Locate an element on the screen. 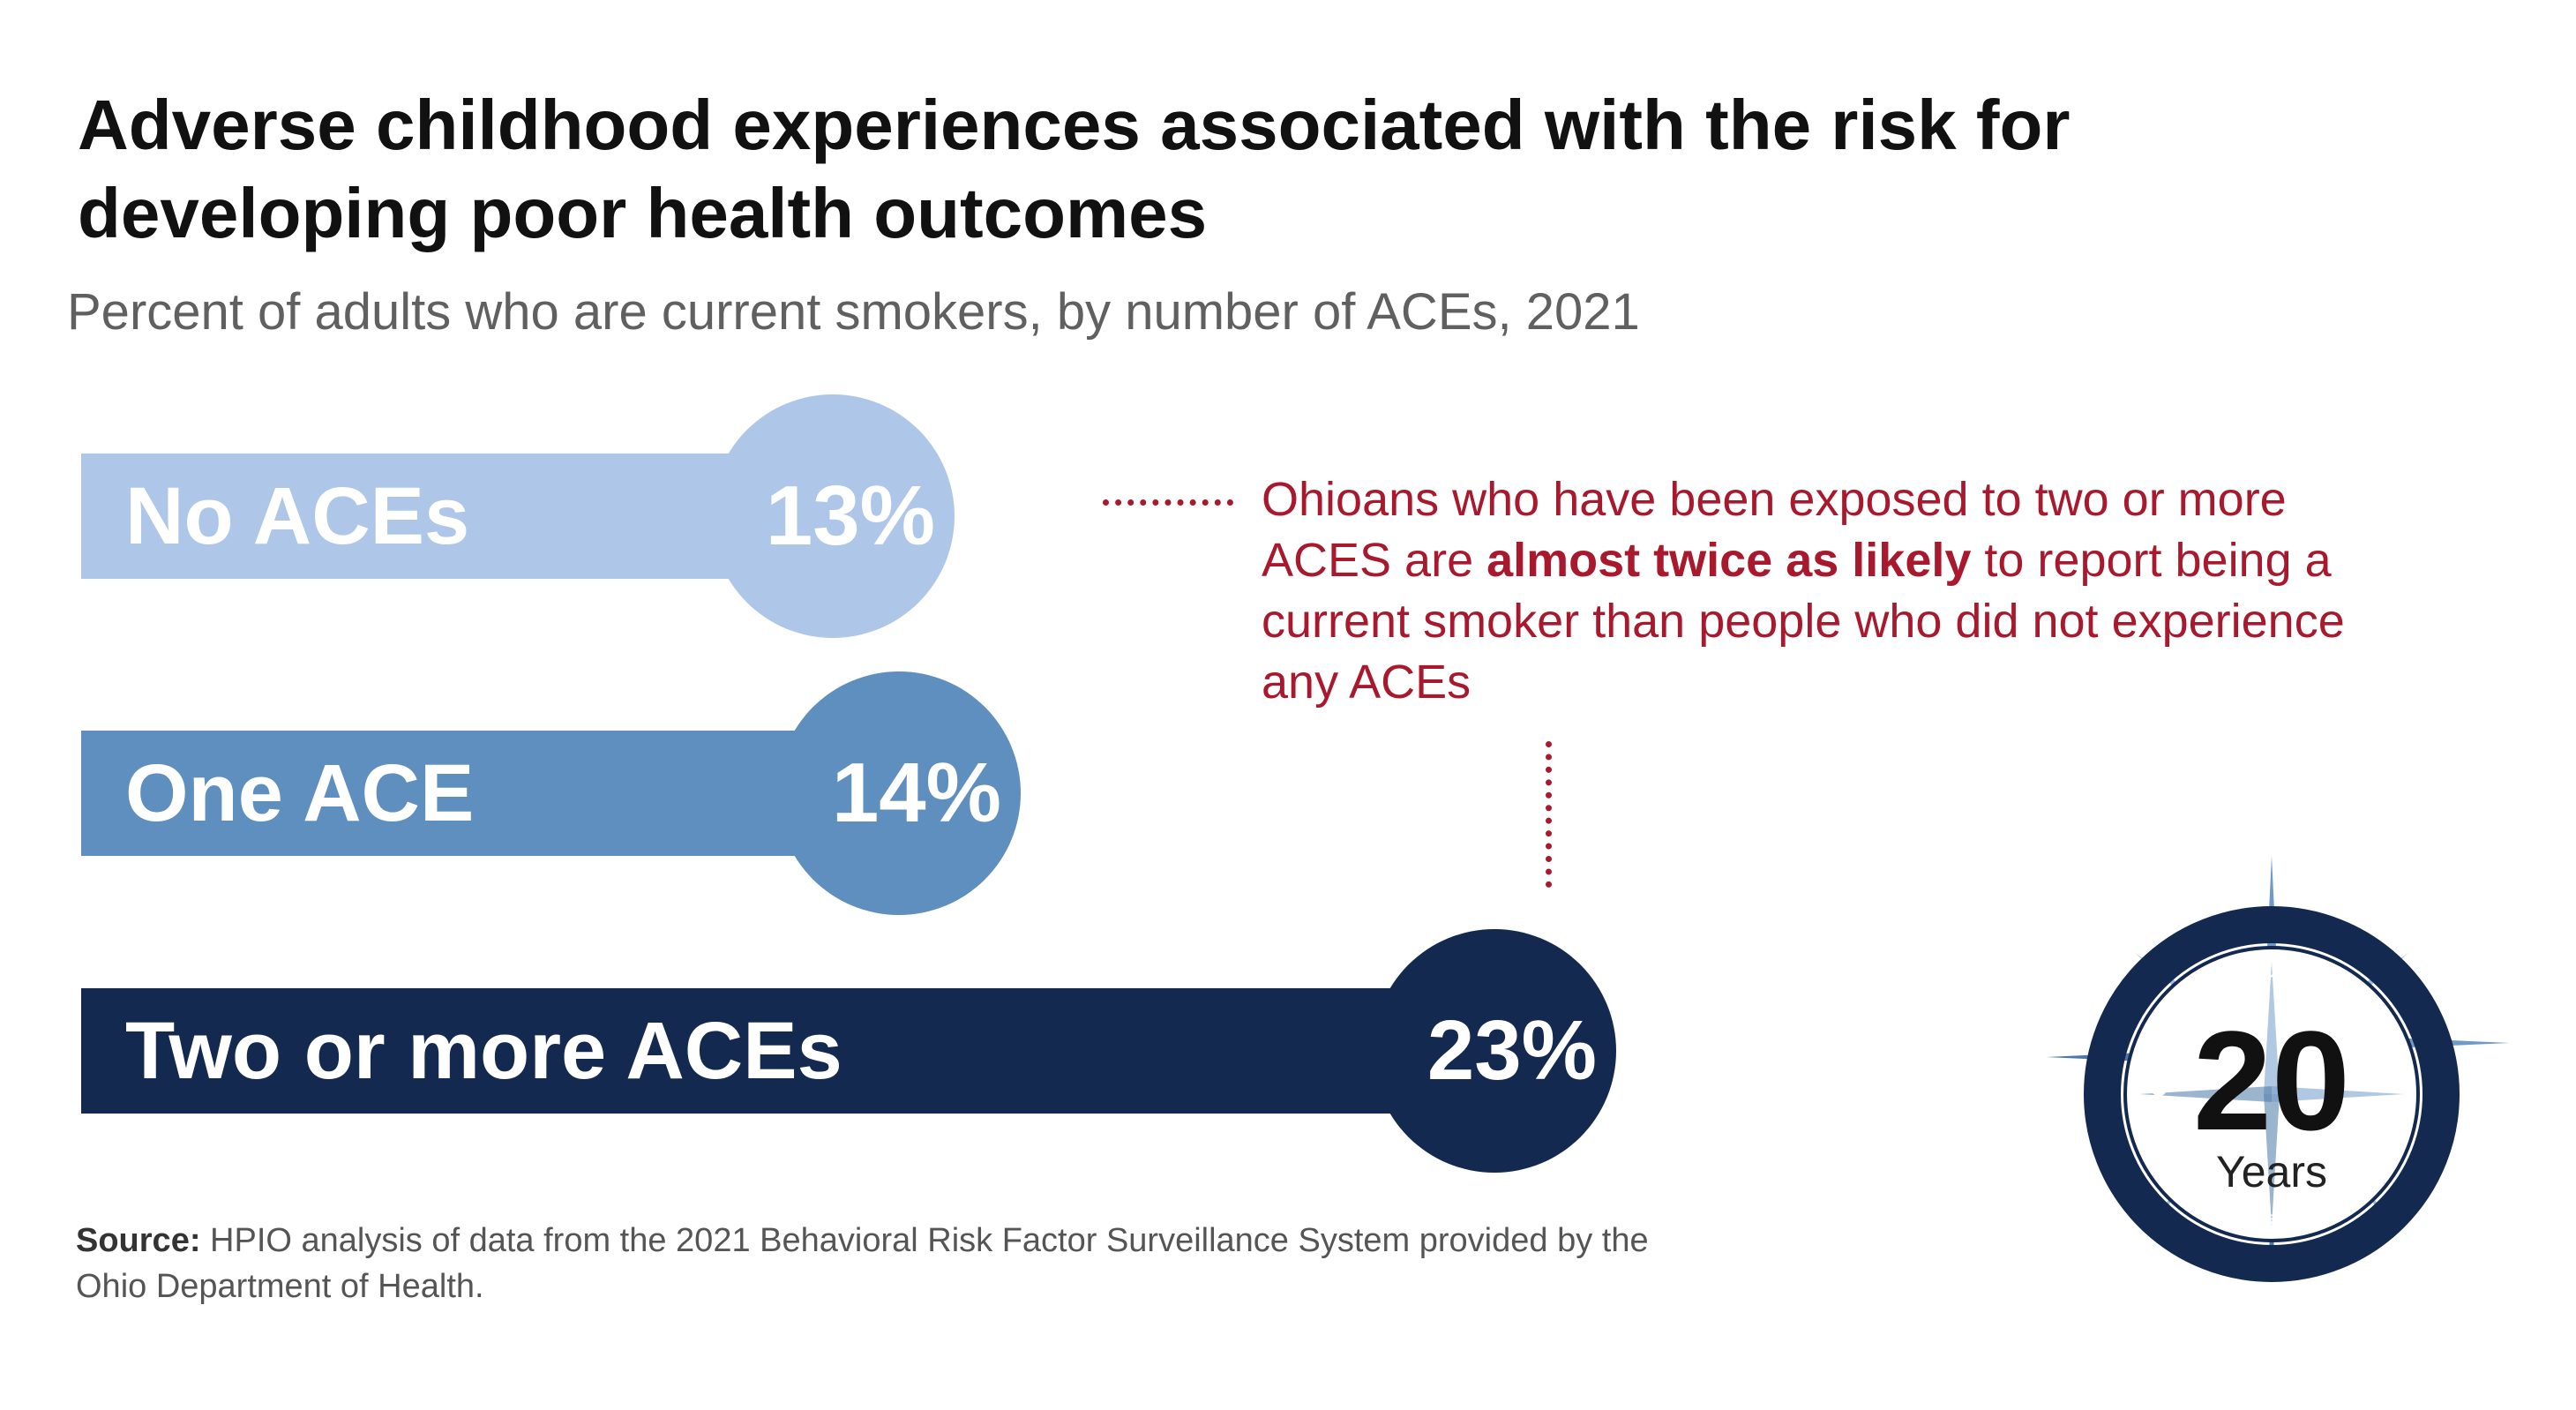 Image resolution: width=2576 pixels, height=1410 pixels. bar-one-ace: One ACE is located at coordinates (490, 793).